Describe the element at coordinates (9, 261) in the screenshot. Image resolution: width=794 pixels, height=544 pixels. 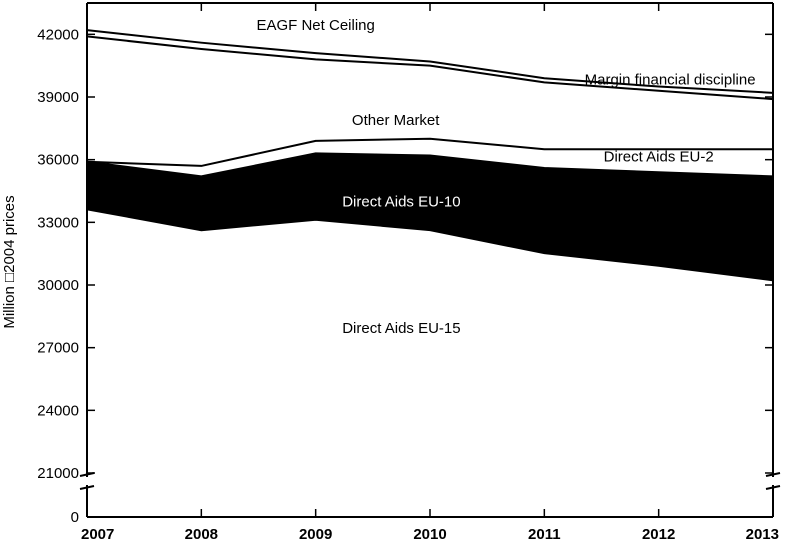
I see `y-axis-label: Million □2004 prices` at that location.